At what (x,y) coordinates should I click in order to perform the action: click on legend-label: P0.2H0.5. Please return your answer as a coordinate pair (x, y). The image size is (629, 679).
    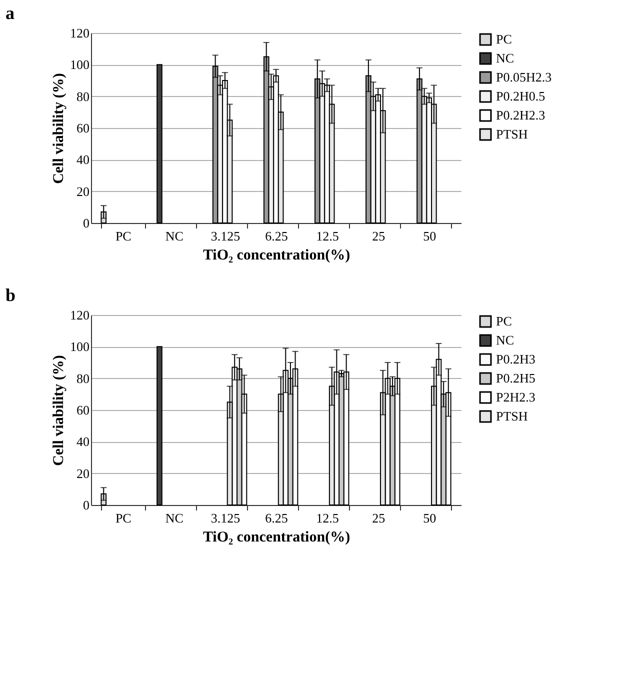
    Looking at the image, I should click on (521, 96).